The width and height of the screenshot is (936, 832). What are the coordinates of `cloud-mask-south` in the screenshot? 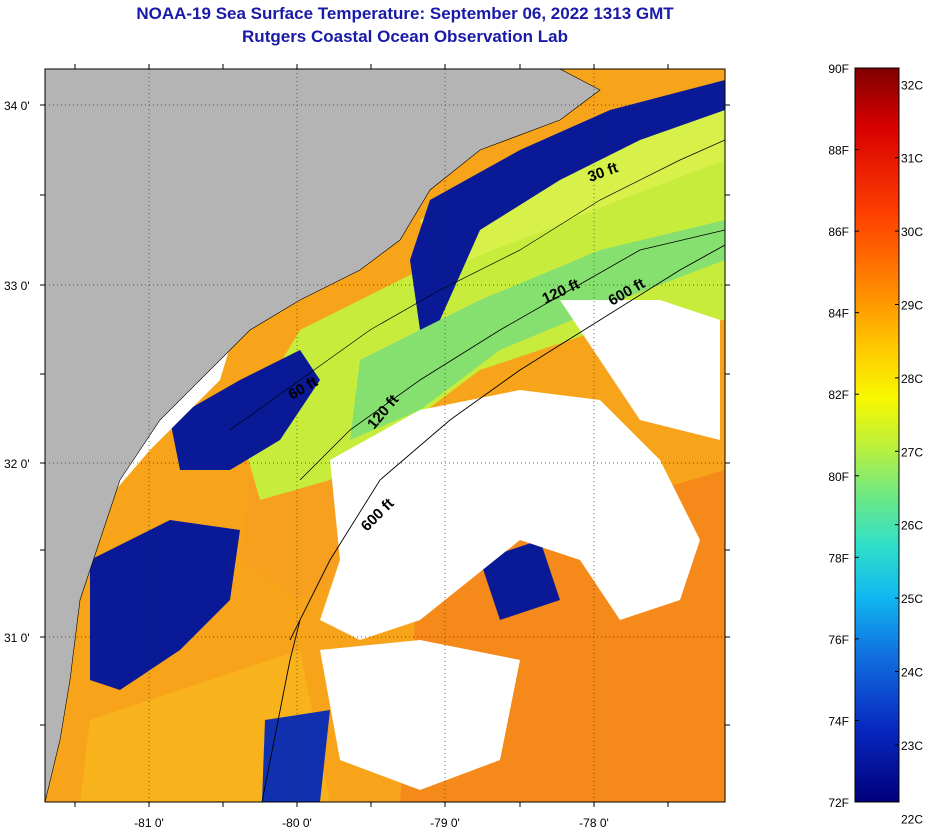 It's located at (420, 715).